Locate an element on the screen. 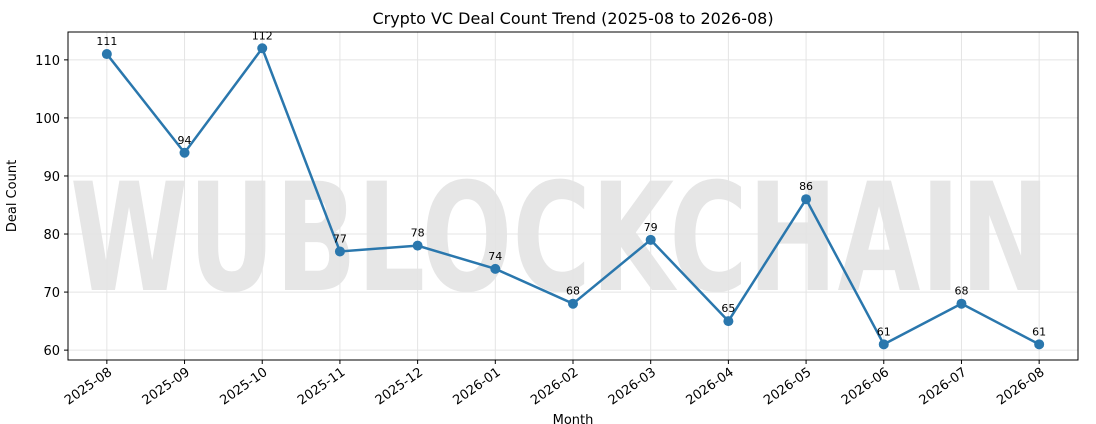  y-tick-label: 70 is located at coordinates (51, 293).